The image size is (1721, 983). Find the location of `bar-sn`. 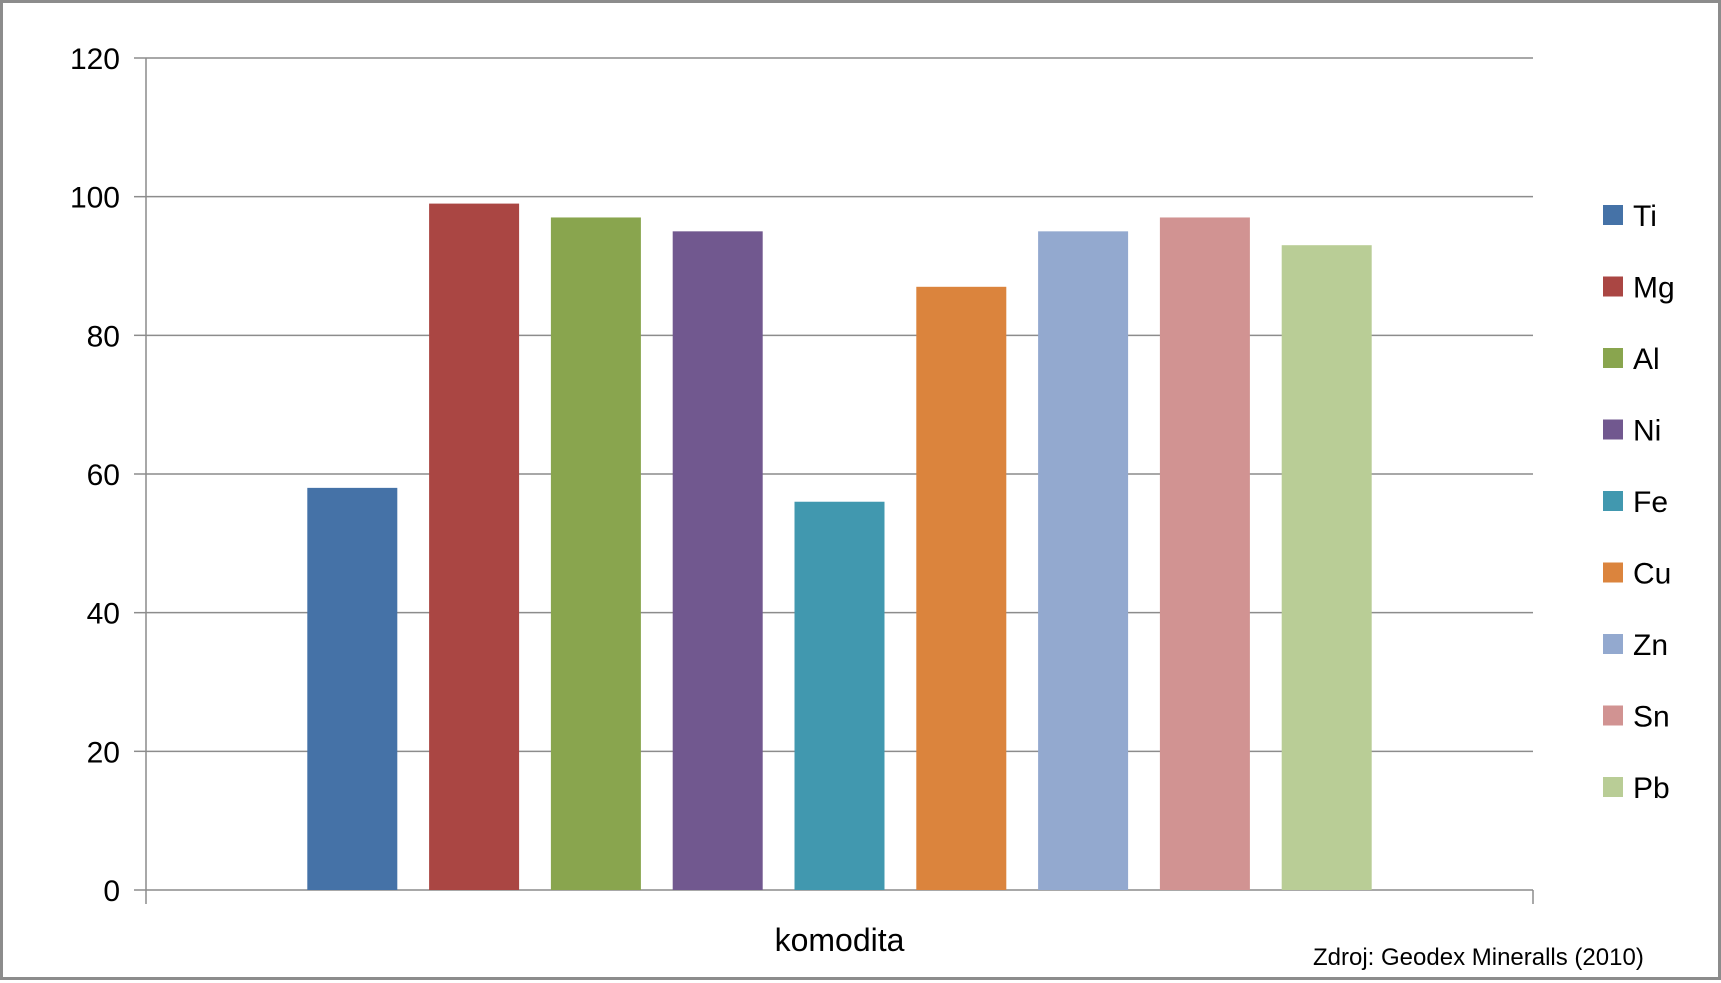

bar-sn is located at coordinates (1204, 553).